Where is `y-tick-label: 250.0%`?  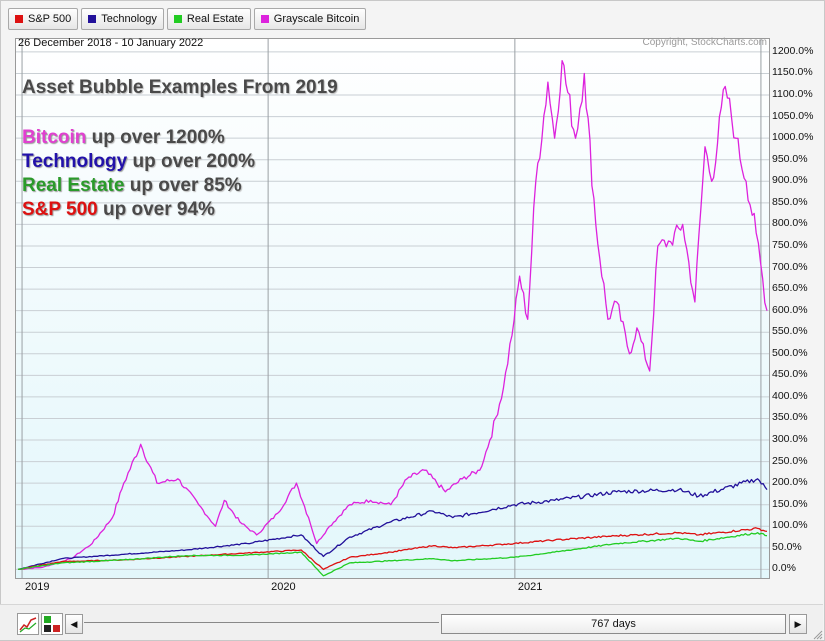 y-tick-label: 250.0% is located at coordinates (790, 460).